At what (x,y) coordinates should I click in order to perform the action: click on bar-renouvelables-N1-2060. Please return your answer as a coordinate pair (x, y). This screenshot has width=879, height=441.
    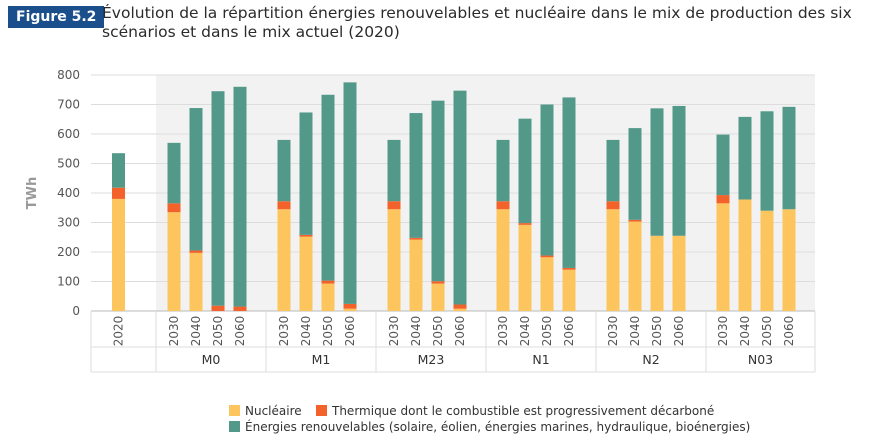
    Looking at the image, I should click on (569, 182).